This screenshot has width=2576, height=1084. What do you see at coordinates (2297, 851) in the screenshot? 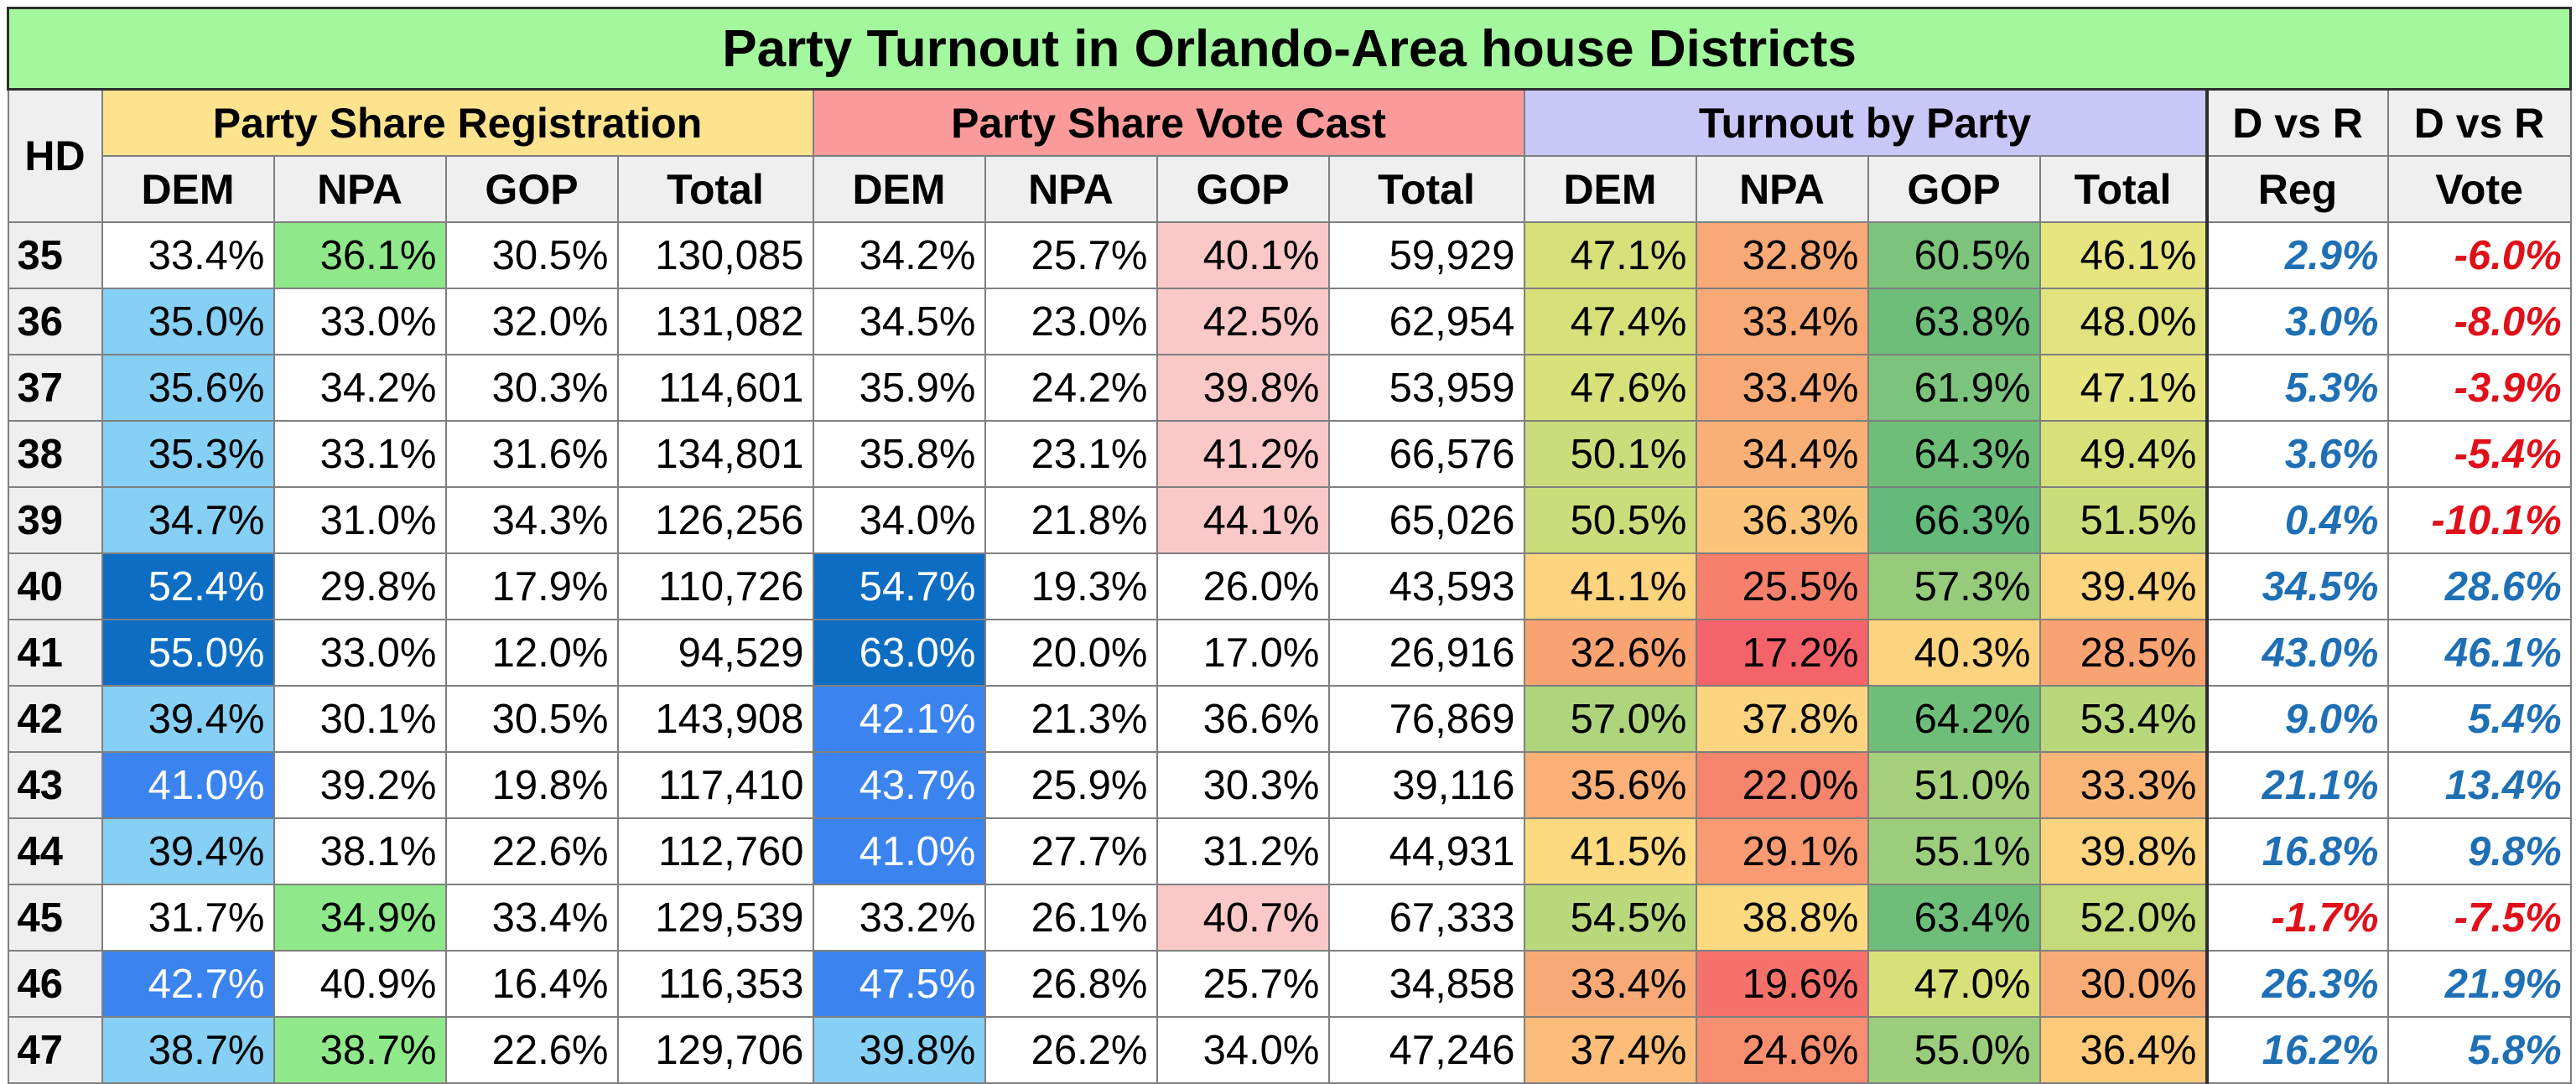
I see `dvr-reg-cell: 16.8%` at bounding box center [2297, 851].